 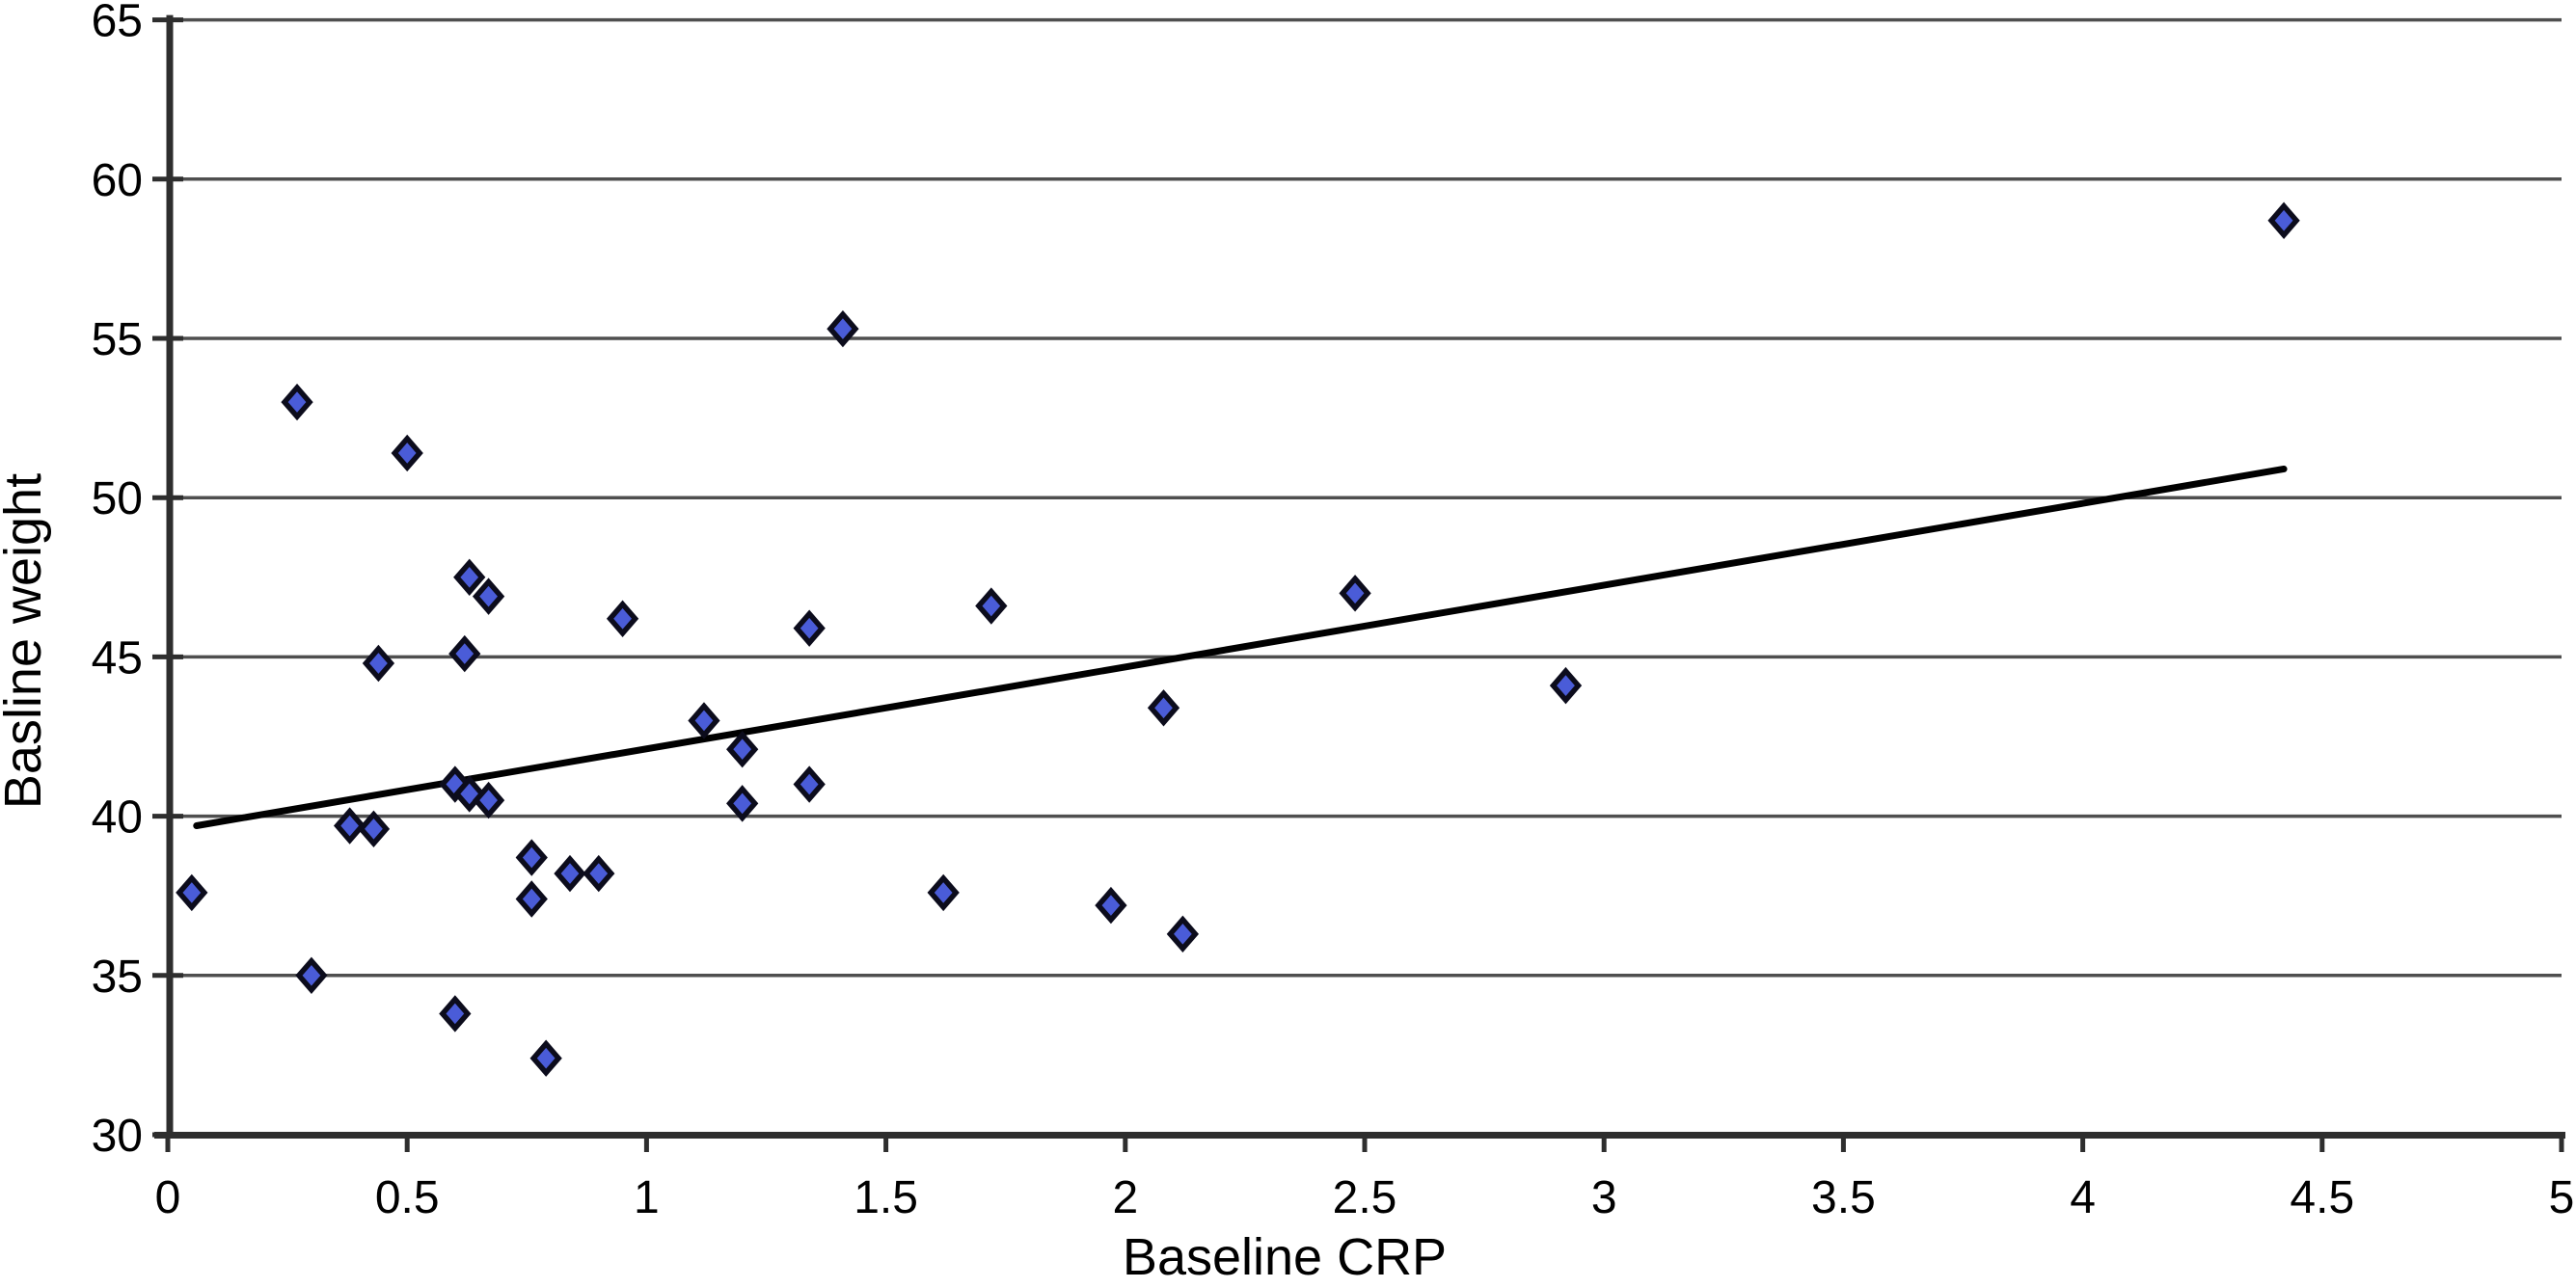 What do you see at coordinates (168, 1198) in the screenshot?
I see `x-tick-label: 0` at bounding box center [168, 1198].